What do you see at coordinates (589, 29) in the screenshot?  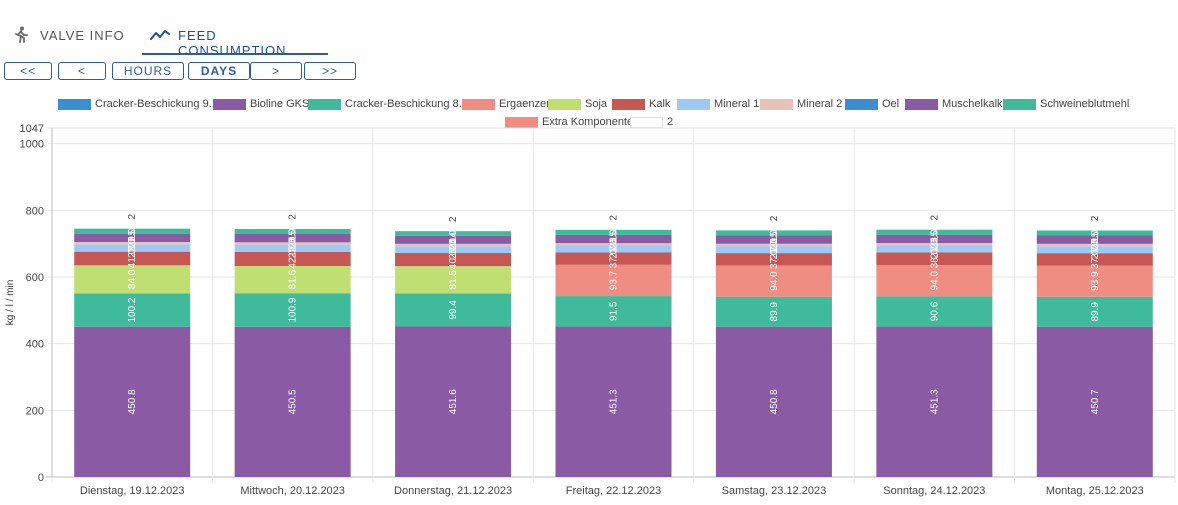 I see `tab-bar: VALVE INFO FEED CONSUMPTION` at bounding box center [589, 29].